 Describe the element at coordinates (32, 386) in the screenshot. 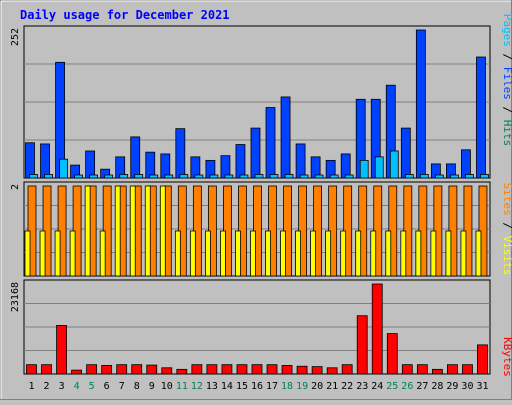

I see `day-label-1: 1` at that location.